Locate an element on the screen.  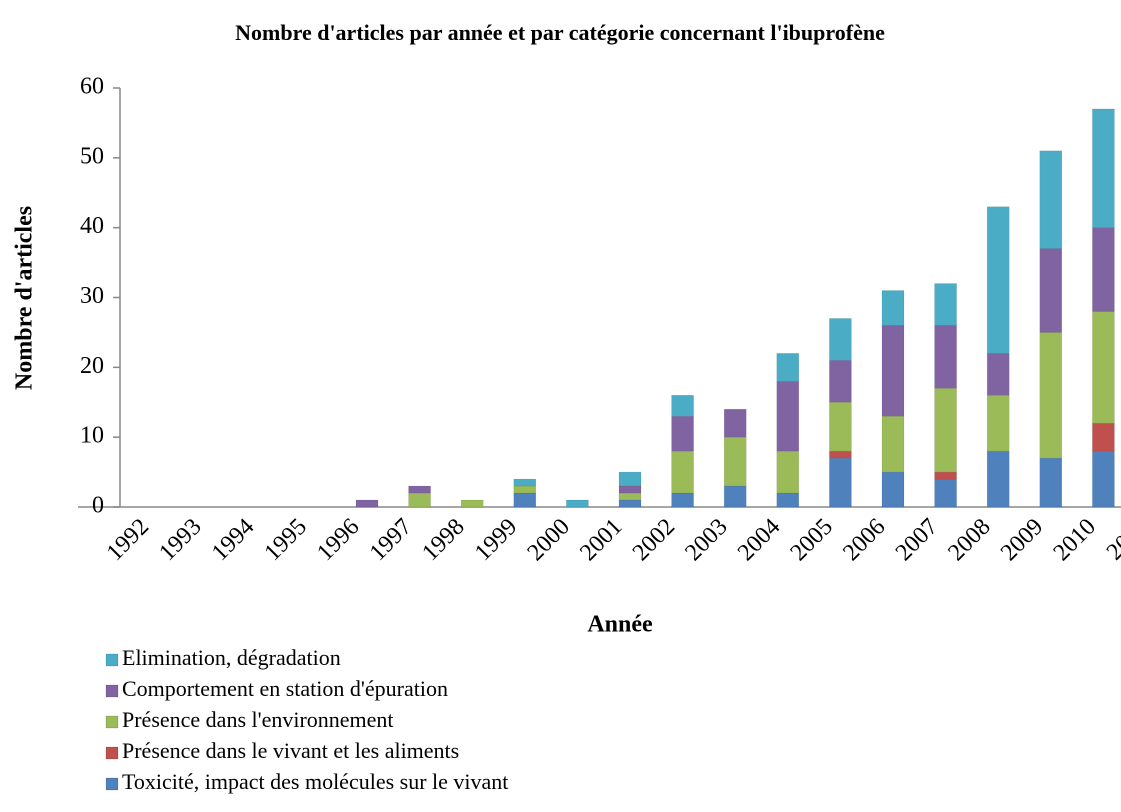
x-tick-label: 1997 is located at coordinates (391, 540).